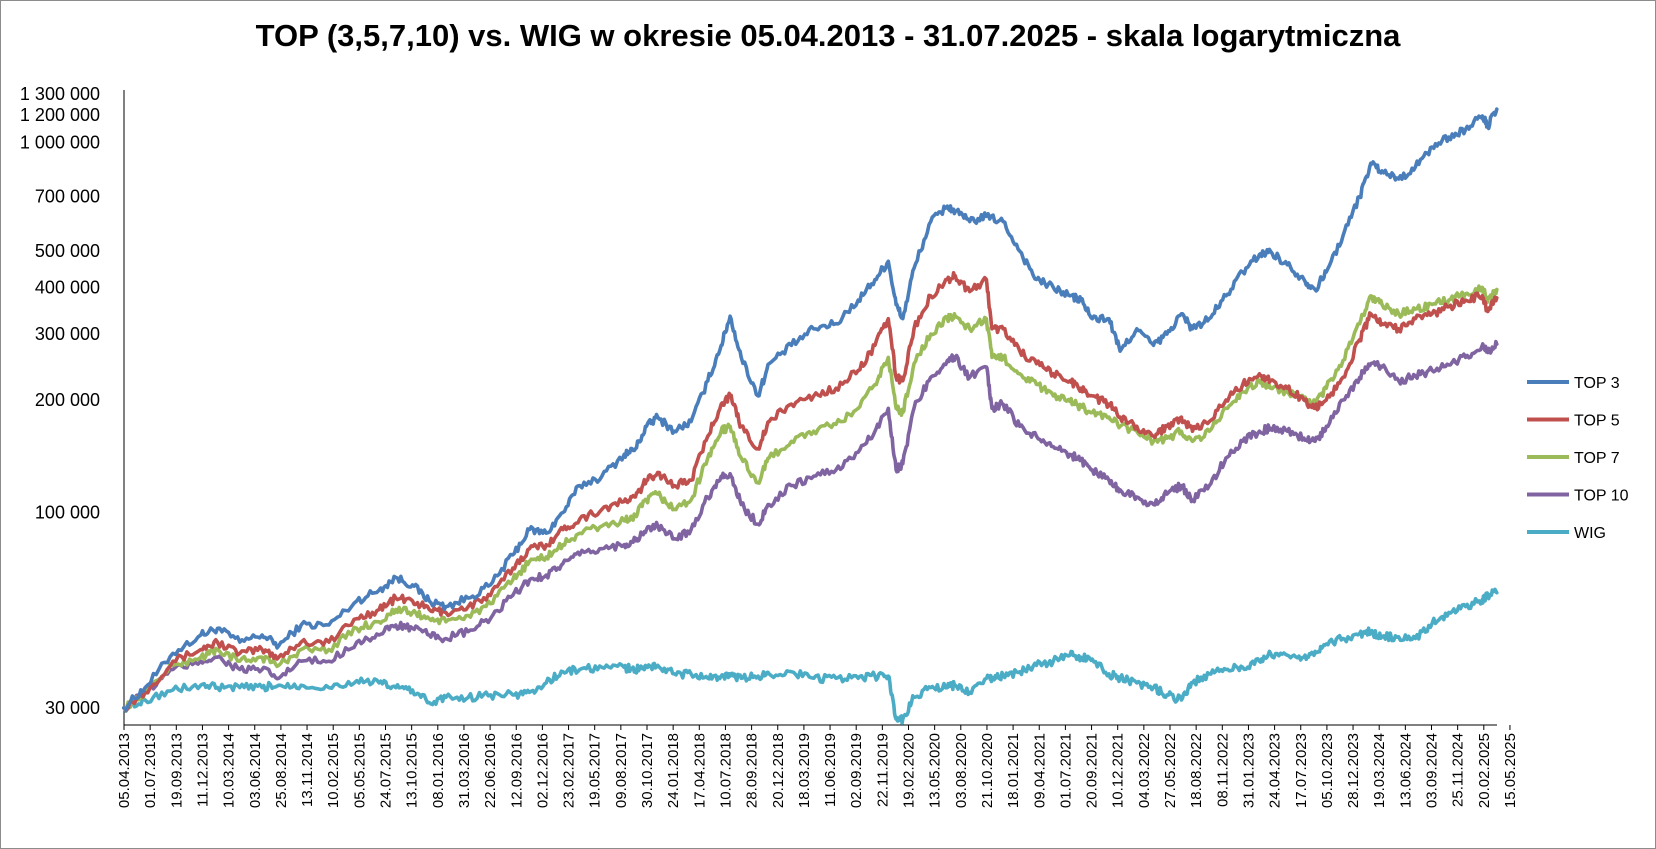 The image size is (1656, 849). I want to click on legend-label: TOP 10, so click(1601, 496).